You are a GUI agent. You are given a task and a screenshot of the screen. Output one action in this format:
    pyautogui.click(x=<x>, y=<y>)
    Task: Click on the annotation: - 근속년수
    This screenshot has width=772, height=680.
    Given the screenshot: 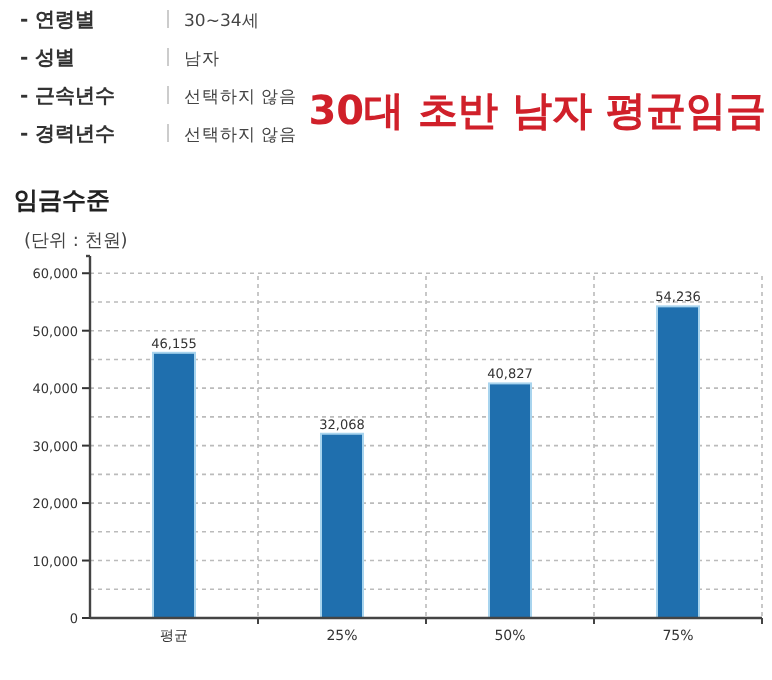 What is the action you would take?
    pyautogui.click(x=68, y=97)
    